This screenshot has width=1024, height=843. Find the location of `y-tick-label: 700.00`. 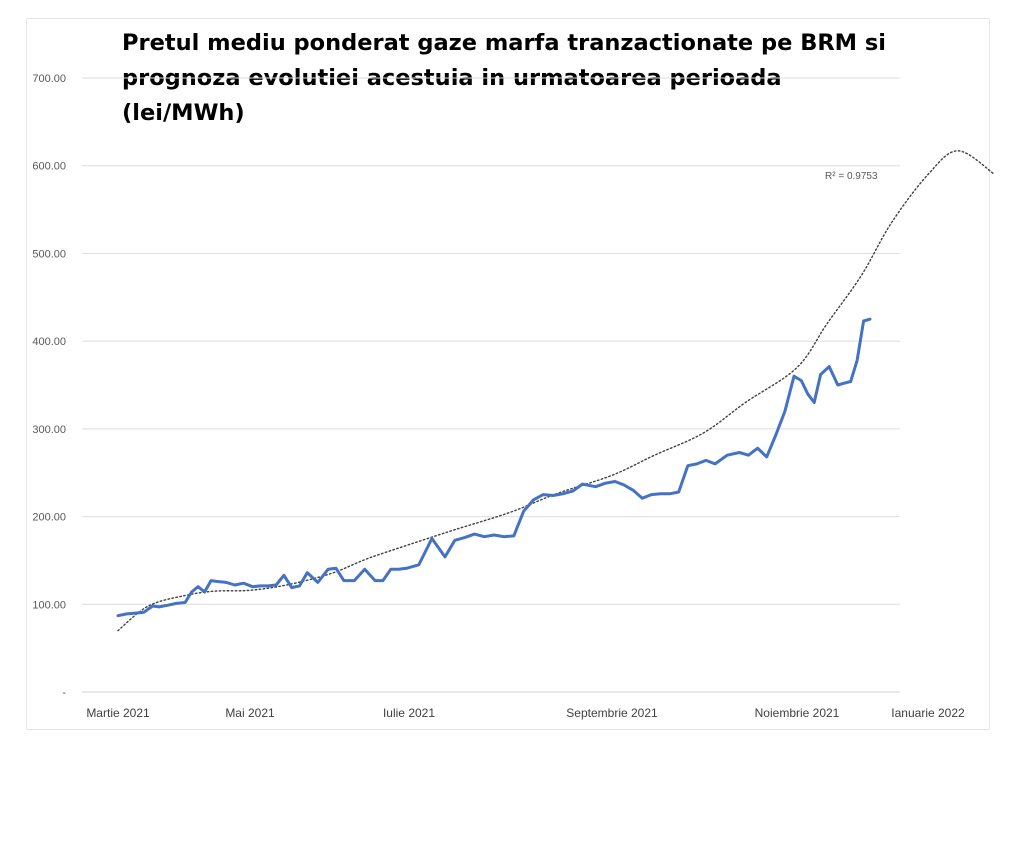

y-tick-label: 700.00 is located at coordinates (49, 79).